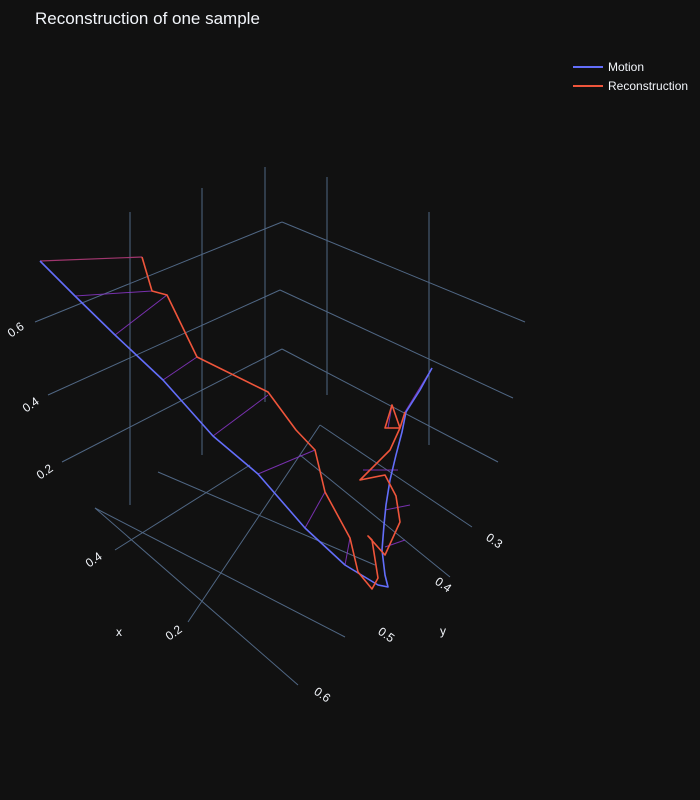 Image resolution: width=700 pixels, height=800 pixels. I want to click on z-tick-label: 0.6, so click(16, 329).